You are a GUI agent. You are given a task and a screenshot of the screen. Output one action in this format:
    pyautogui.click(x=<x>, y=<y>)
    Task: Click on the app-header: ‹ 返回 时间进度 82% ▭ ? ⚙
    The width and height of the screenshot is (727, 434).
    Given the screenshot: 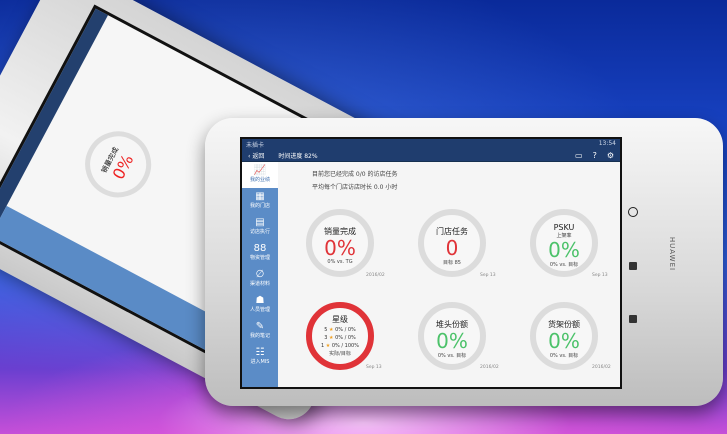 What is the action you would take?
    pyautogui.click(x=431, y=155)
    